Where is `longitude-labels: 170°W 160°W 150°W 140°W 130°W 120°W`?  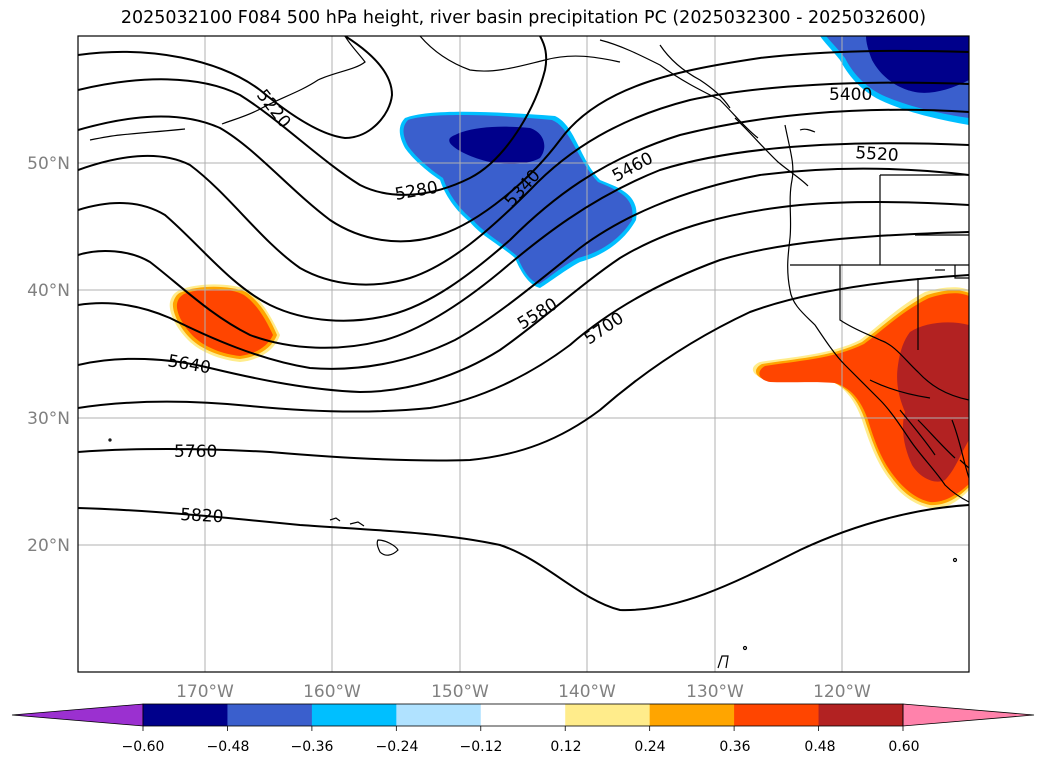 longitude-labels: 170°W 160°W 150°W 140°W 130°W 120°W is located at coordinates (523, 692).